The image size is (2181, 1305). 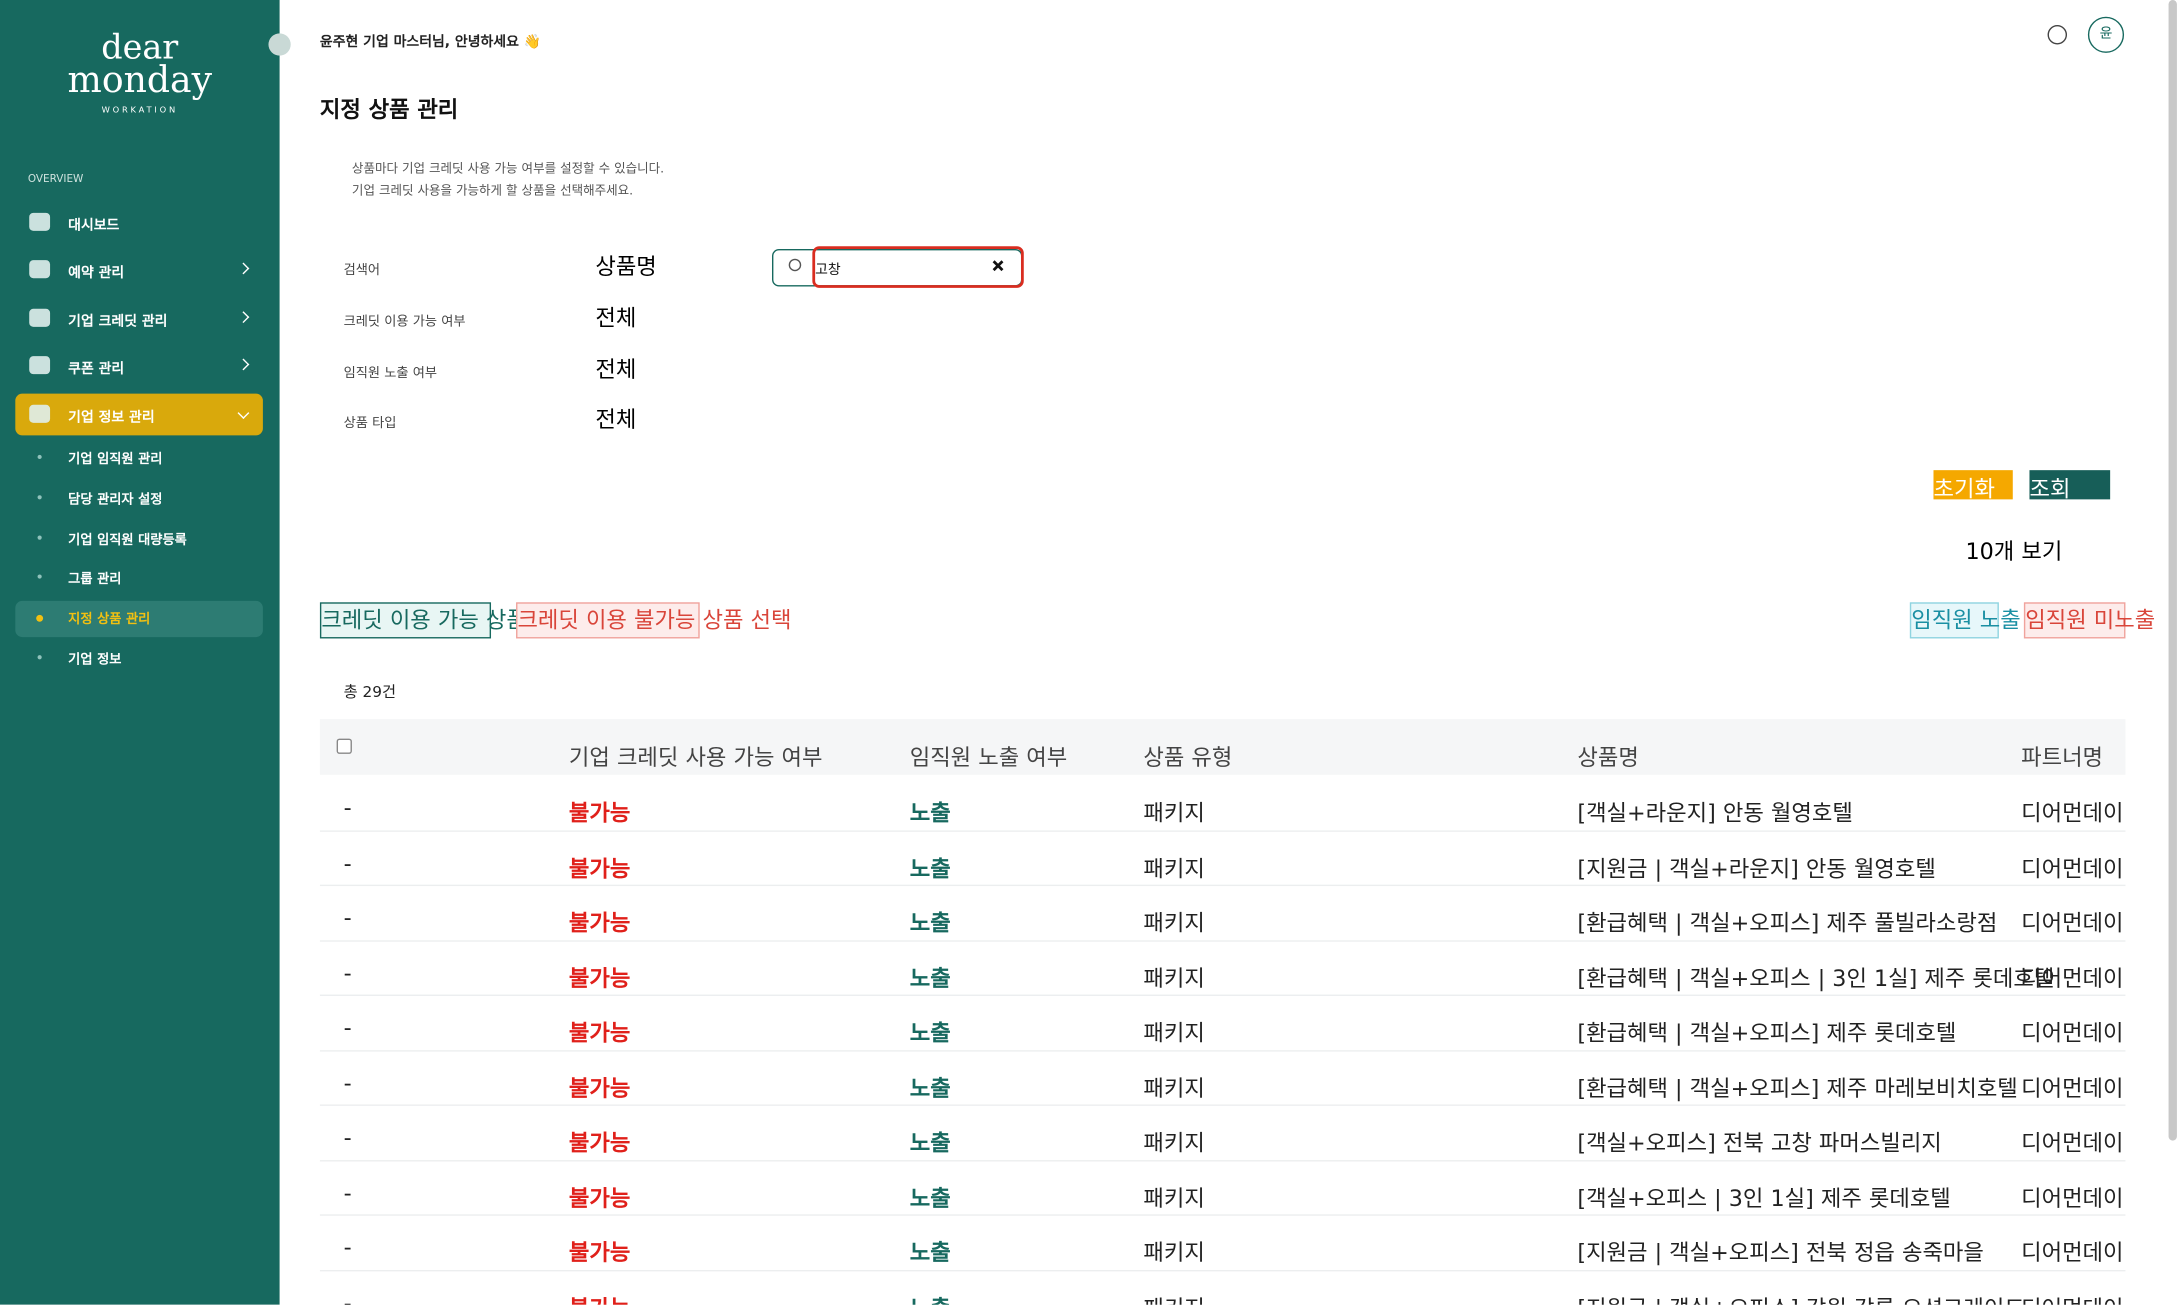 I want to click on table-cell cell: [지원금 | 객실+오피스] 전북 정읍 송죽마을, so click(x=1780, y=1252).